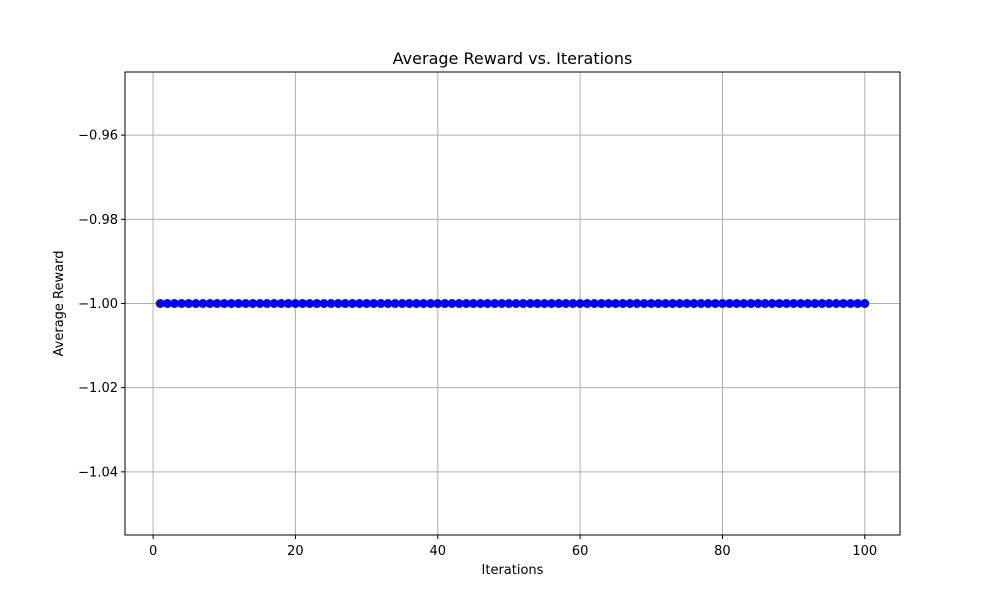 This screenshot has width=1000, height=600. What do you see at coordinates (98, 136) in the screenshot?
I see `y-tick-label: −0.96` at bounding box center [98, 136].